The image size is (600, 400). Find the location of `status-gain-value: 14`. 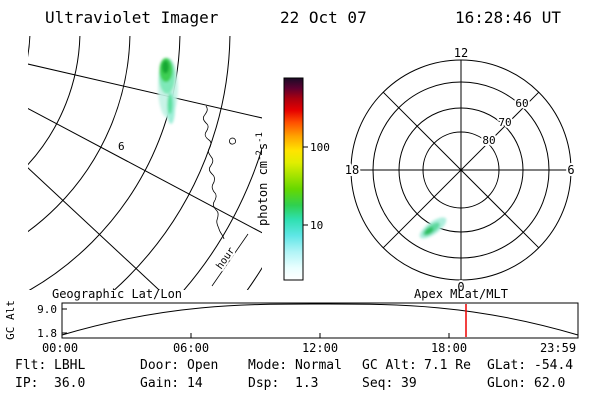

status-gain-value: 14 is located at coordinates (195, 383).